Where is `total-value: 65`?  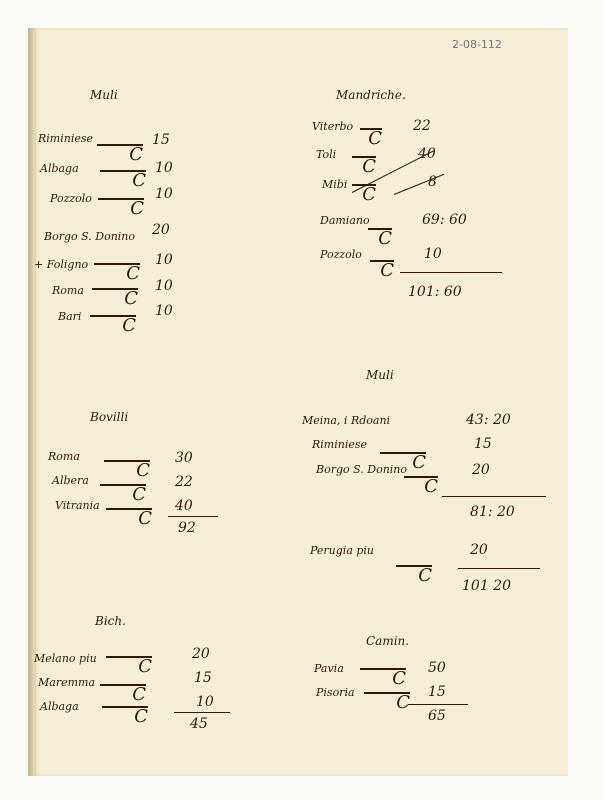
total-value: 65 is located at coordinates (437, 716).